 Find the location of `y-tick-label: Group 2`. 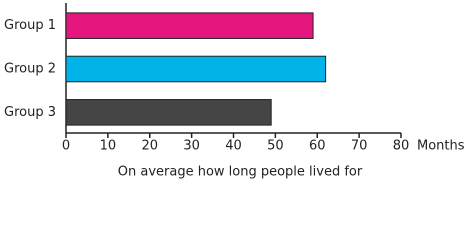

y-tick-label: Group 2 is located at coordinates (30, 69).